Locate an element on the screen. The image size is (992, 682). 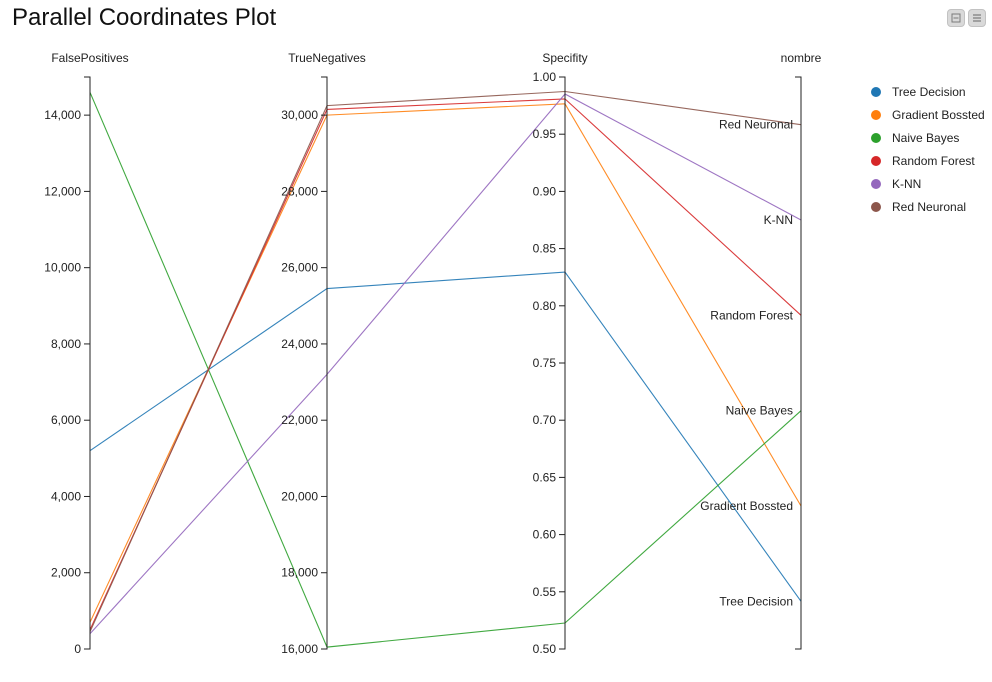
tick-label: 4,000 is located at coordinates (66, 496).